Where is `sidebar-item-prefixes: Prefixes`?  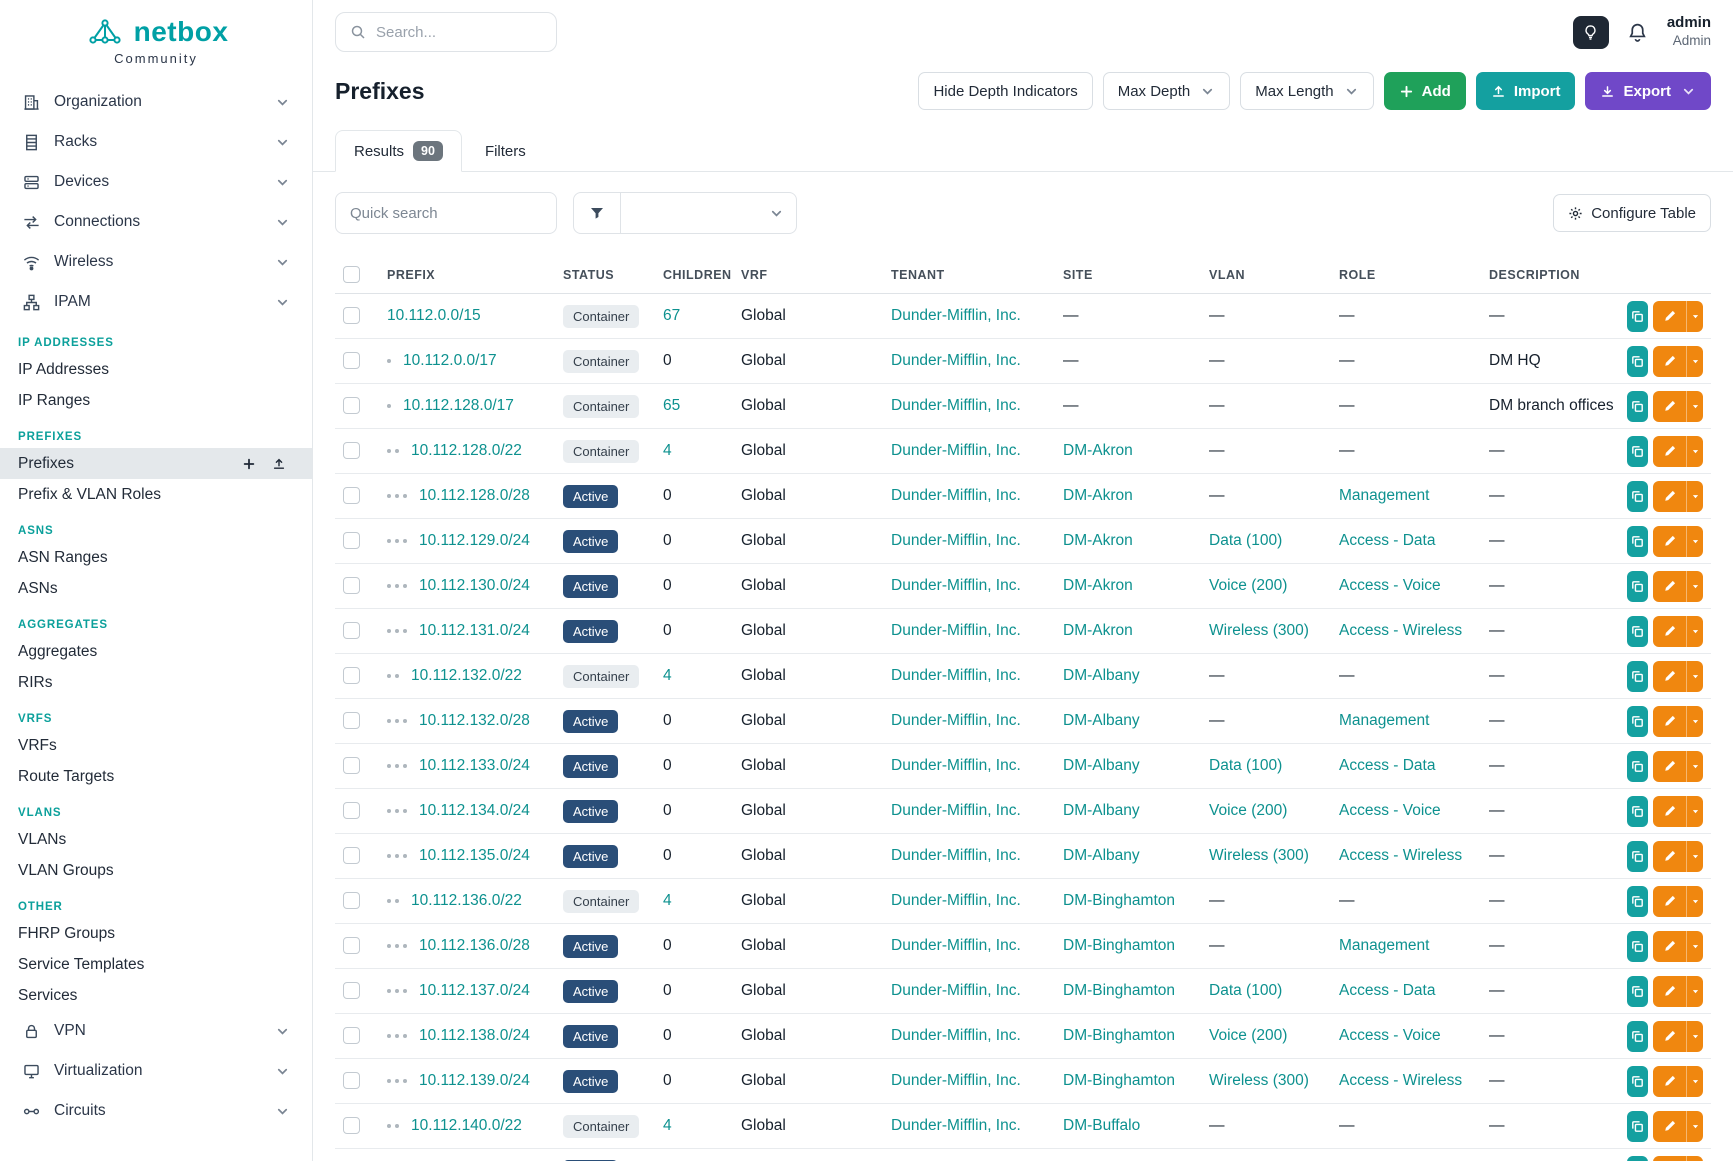 sidebar-item-prefixes: Prefixes is located at coordinates (156, 463).